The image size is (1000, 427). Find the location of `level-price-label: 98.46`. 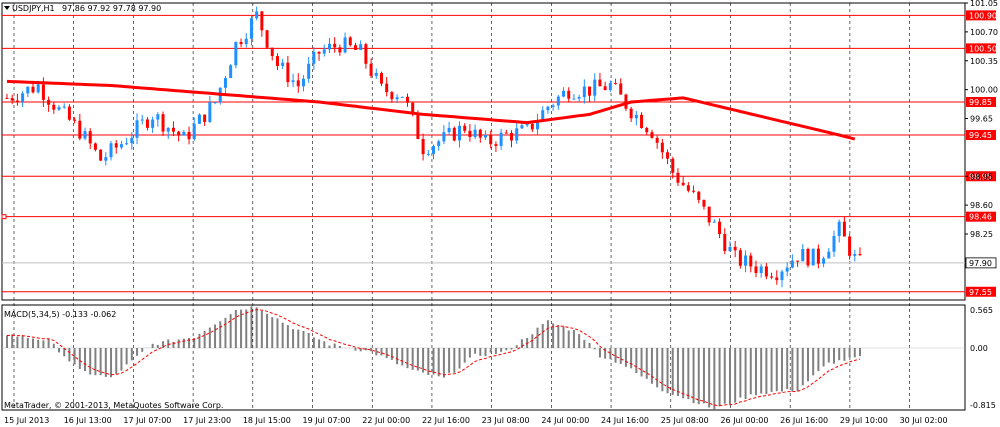

level-price-label: 98.46 is located at coordinates (980, 217).